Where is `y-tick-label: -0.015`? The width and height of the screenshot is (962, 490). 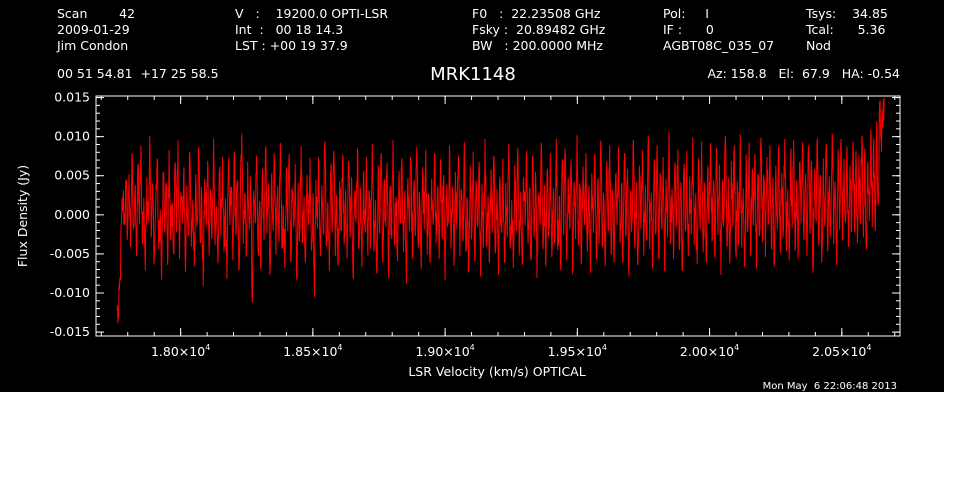 y-tick-label: -0.015 is located at coordinates (70, 331).